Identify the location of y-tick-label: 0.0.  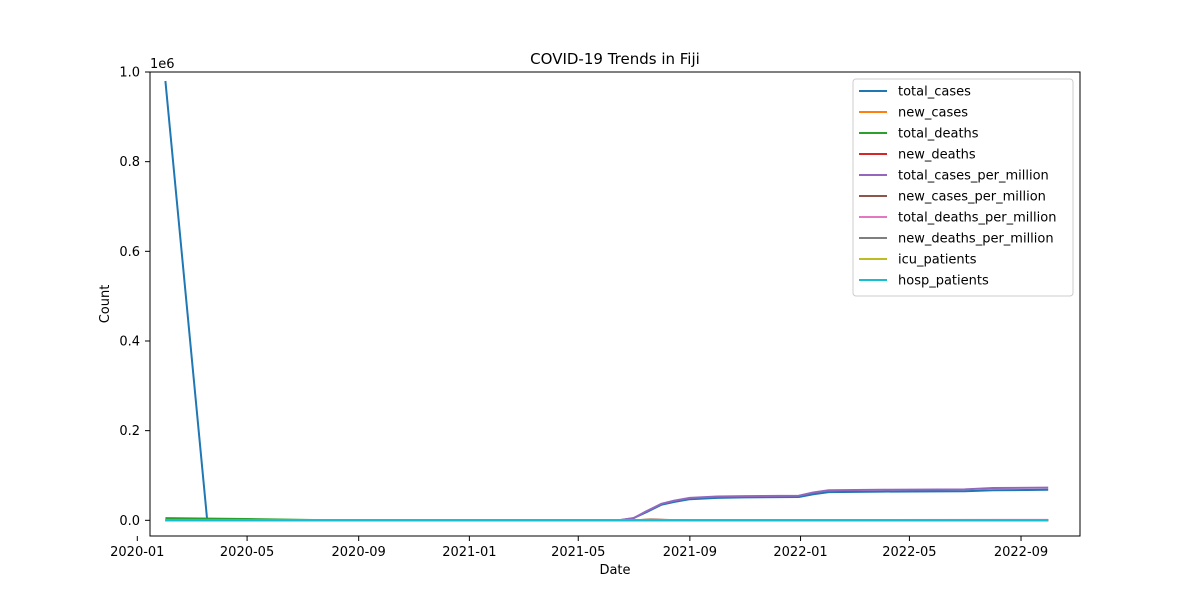
(129, 521).